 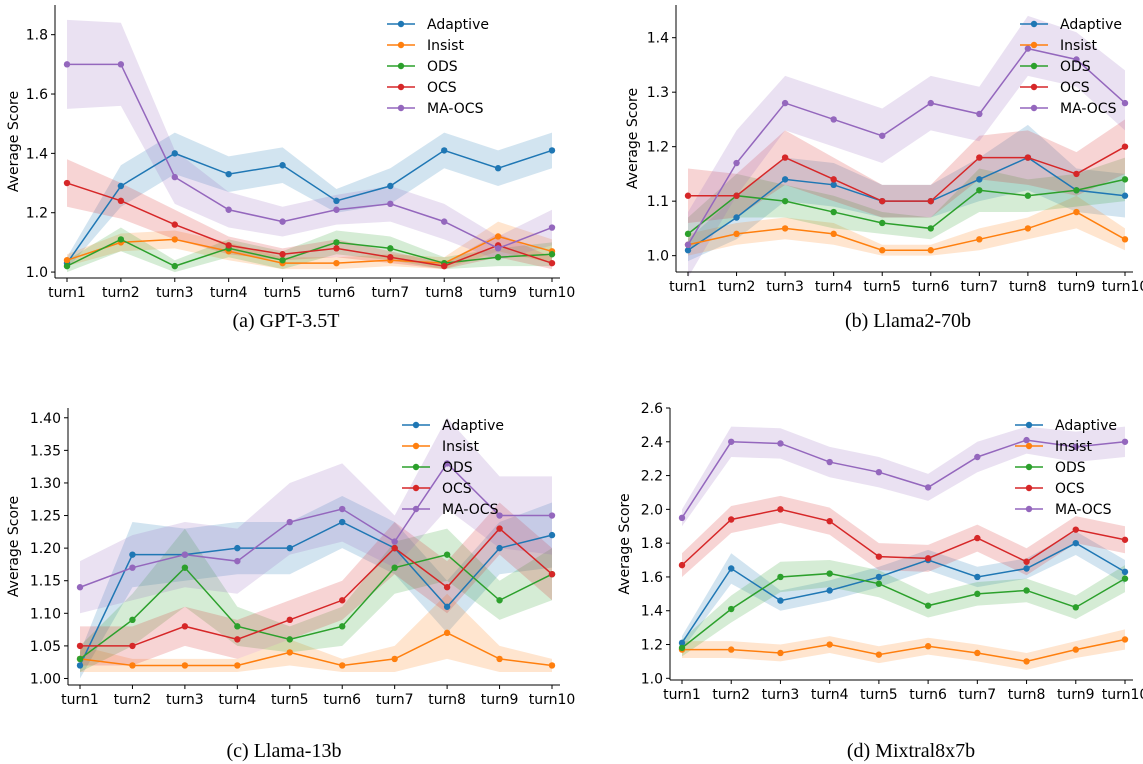 I want to click on x-tick-label: turn5, so click(x=290, y=700).